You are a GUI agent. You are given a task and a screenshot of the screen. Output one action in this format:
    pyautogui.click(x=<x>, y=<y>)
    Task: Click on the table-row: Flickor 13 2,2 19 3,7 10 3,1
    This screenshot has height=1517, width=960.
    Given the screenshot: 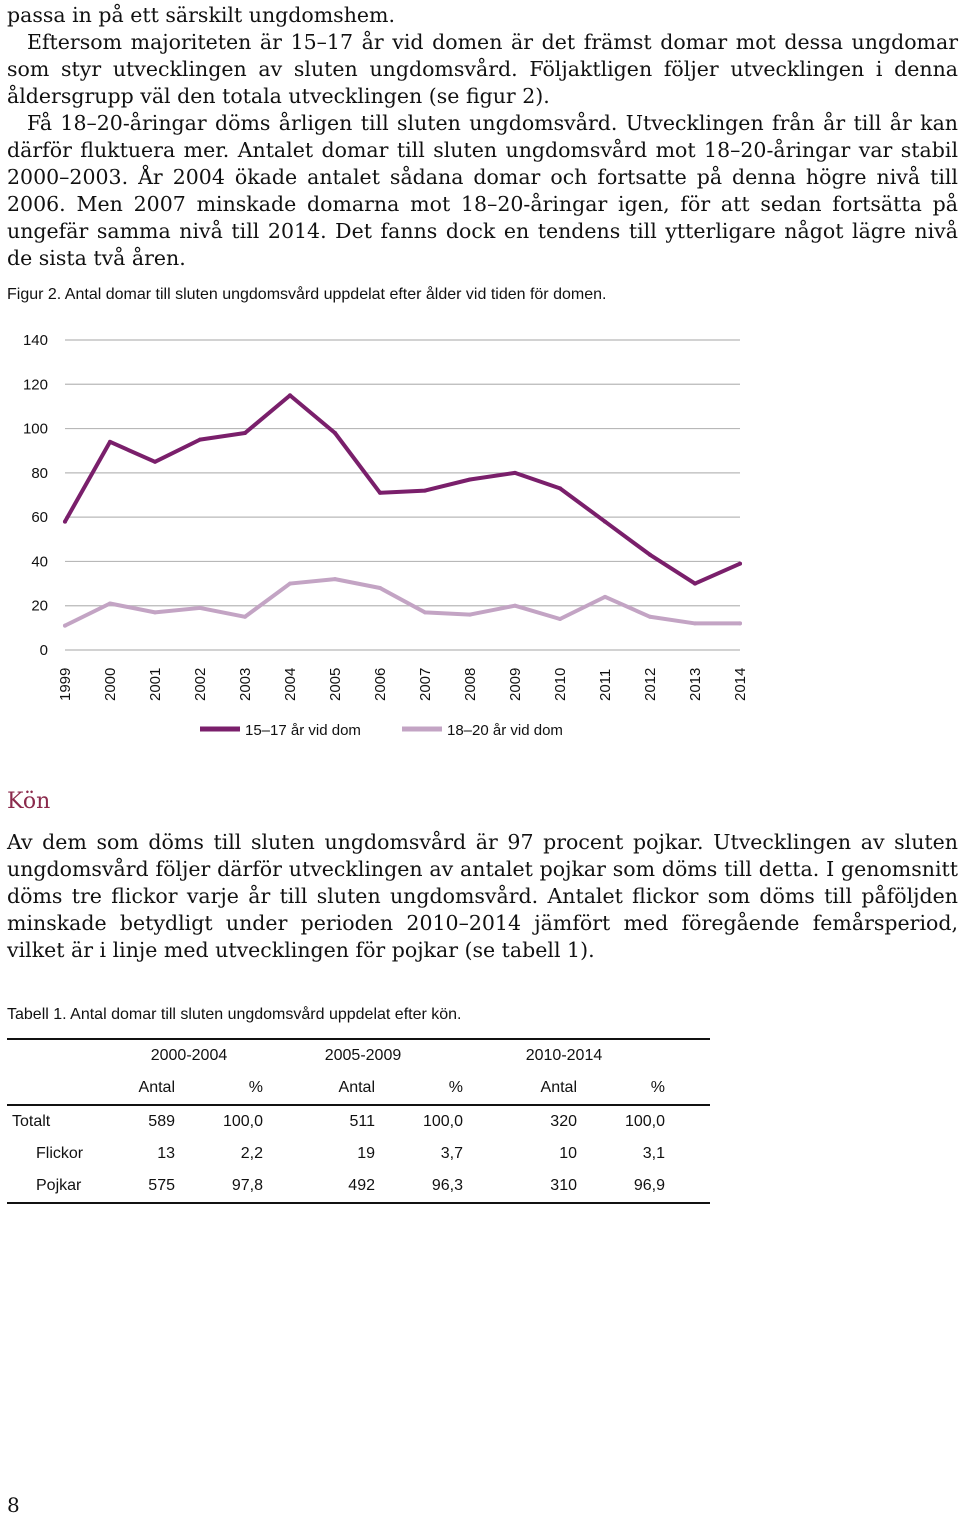 What is the action you would take?
    pyautogui.click(x=358, y=1154)
    